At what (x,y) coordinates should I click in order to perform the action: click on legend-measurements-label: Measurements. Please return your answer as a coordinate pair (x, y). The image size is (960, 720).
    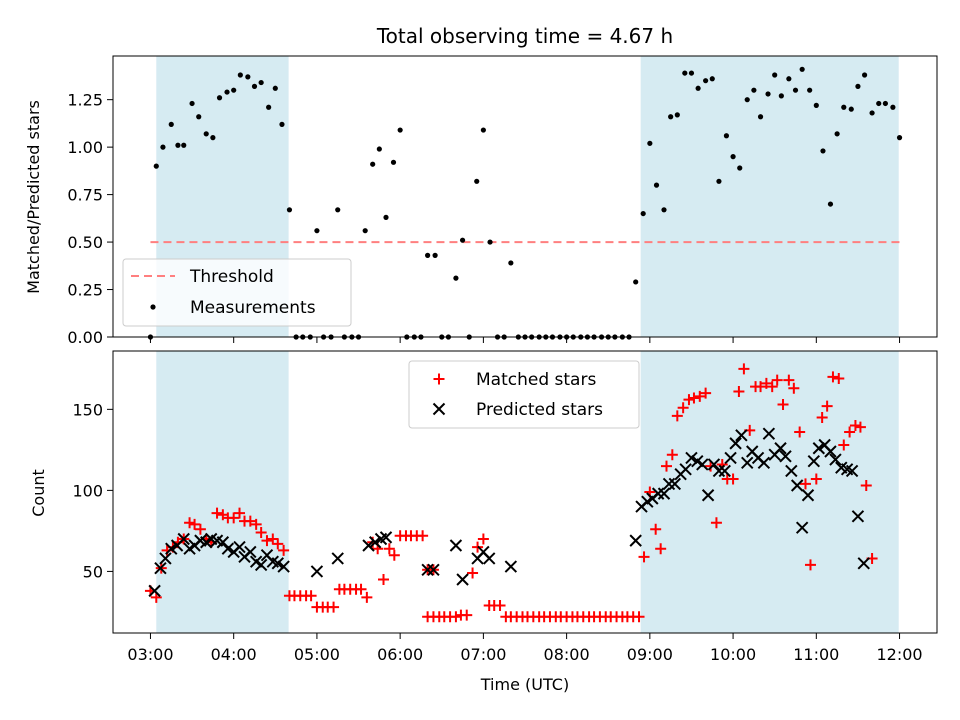
    Looking at the image, I should click on (253, 308).